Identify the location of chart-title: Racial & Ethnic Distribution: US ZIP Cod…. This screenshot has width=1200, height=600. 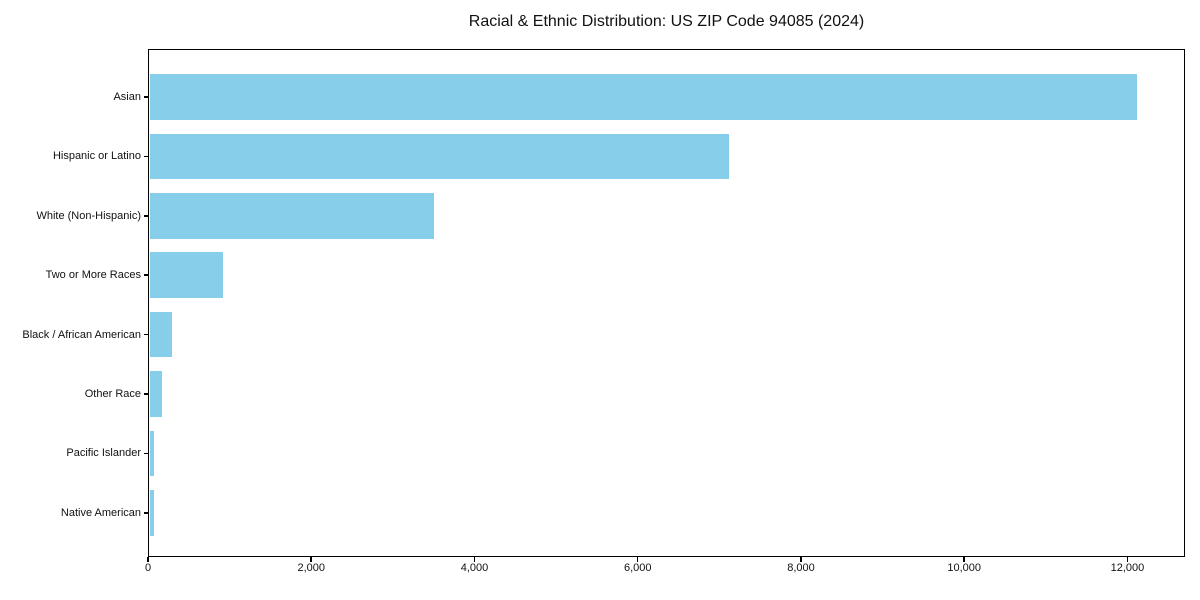
(666, 21).